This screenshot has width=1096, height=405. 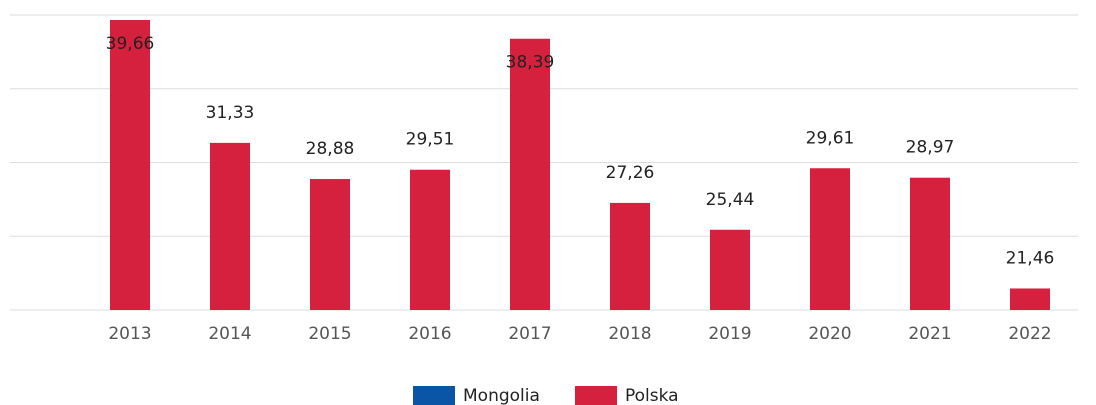 I want to click on data-label: 28,97, so click(x=930, y=148).